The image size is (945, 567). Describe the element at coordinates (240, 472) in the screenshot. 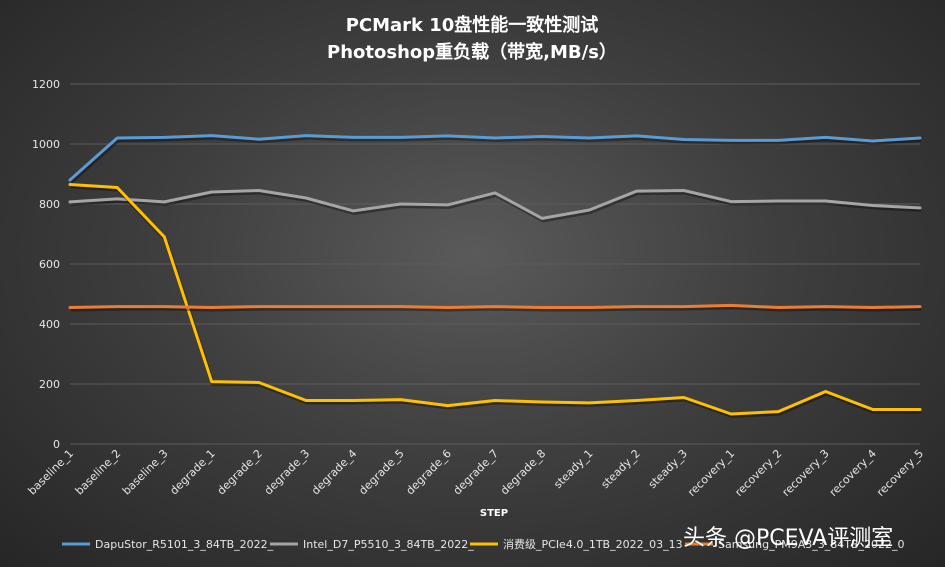

I see `x-tick-label: degrade_2` at that location.